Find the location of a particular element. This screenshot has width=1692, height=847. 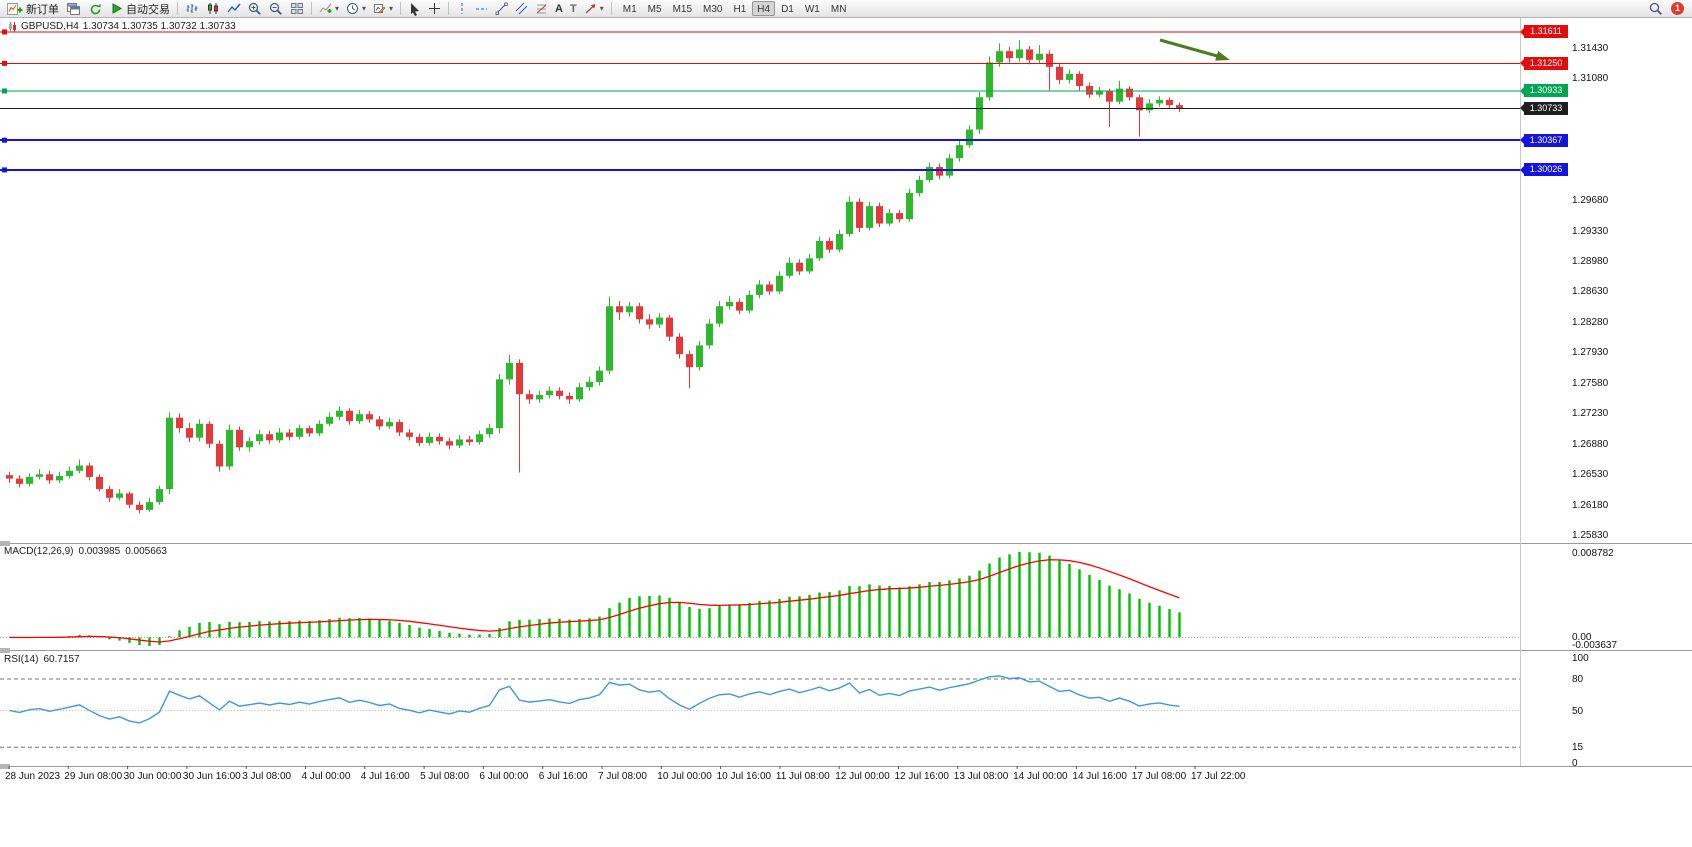

time-axis-label: 11 Jul 08:00 is located at coordinates (802, 776).